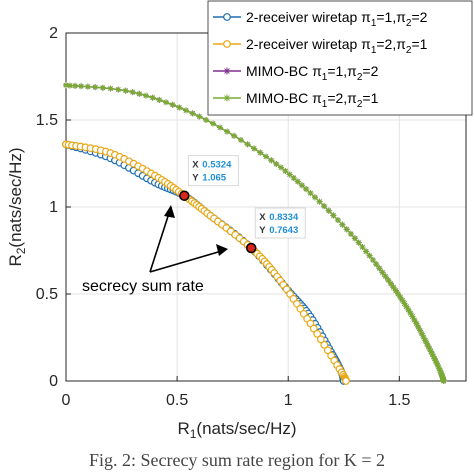  What do you see at coordinates (217, 165) in the screenshot?
I see `datatip-x-value: 0.5324` at bounding box center [217, 165].